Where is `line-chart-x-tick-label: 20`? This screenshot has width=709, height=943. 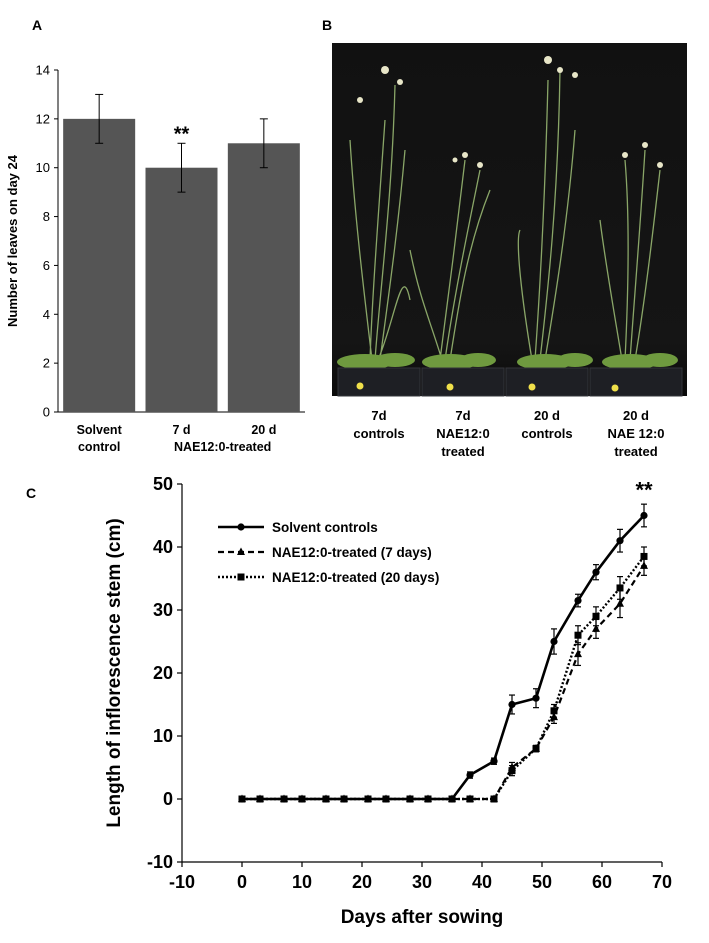
line-chart-x-tick-label: 20 is located at coordinates (362, 882).